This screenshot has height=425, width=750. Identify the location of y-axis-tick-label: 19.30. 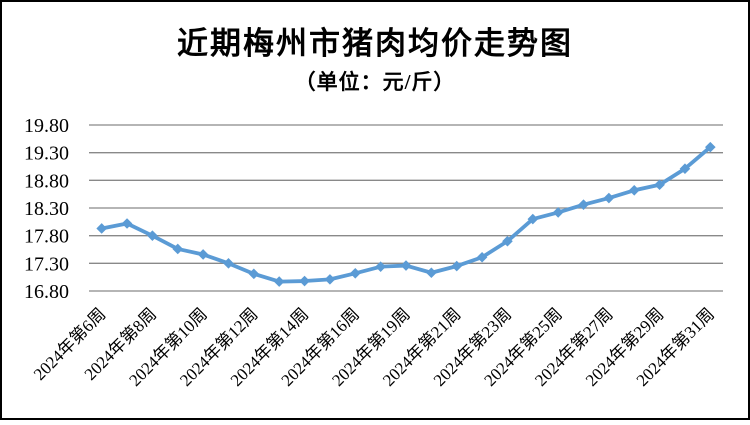
(46, 154).